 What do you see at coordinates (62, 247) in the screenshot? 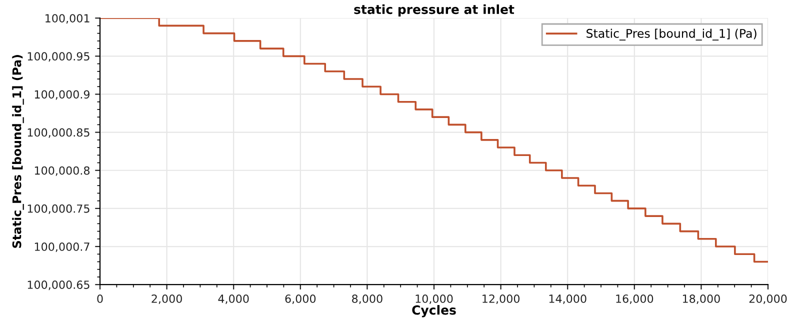
I see `y-tick-label: 100,000.7` at bounding box center [62, 247].